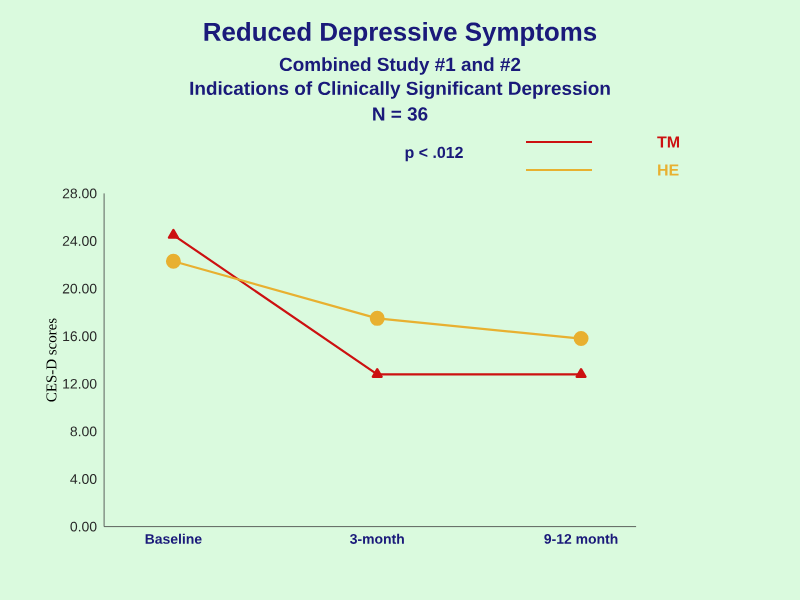 The height and width of the screenshot is (600, 800). What do you see at coordinates (400, 34) in the screenshot?
I see `chart-title: Reduced Depressive Symptoms` at bounding box center [400, 34].